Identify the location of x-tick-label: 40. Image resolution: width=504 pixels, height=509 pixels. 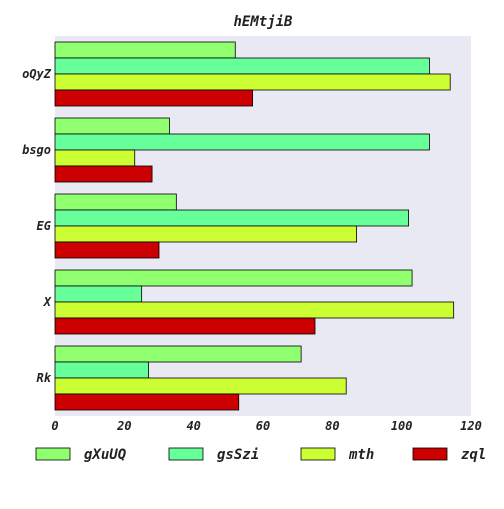
(193, 426).